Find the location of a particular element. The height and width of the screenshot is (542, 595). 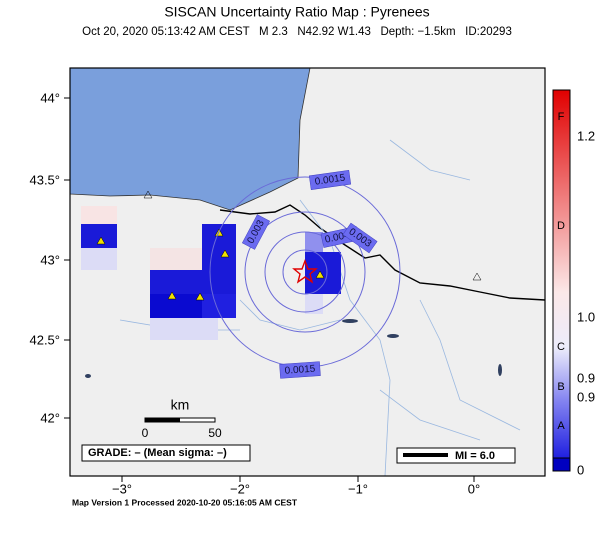

grade-letter: F is located at coordinates (561, 117).